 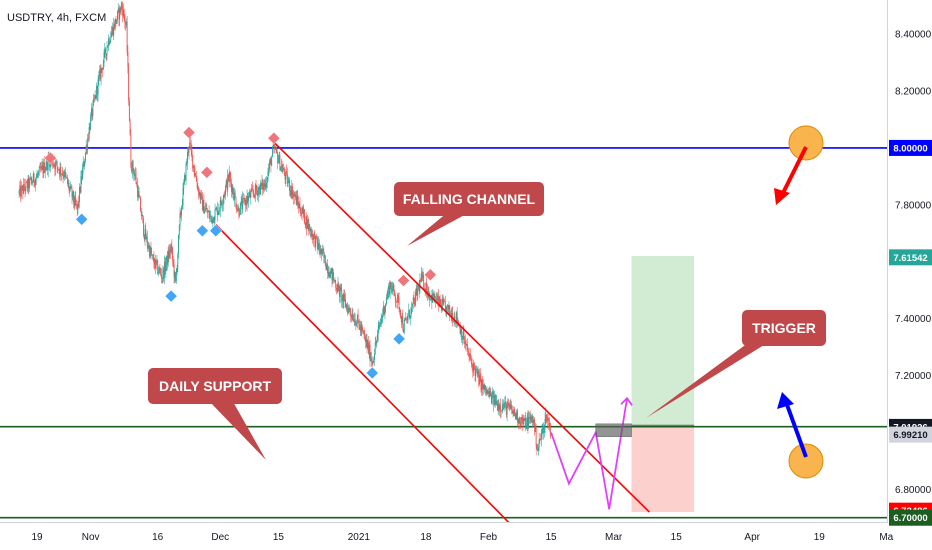 I want to click on price-tick-4: 7.20000, so click(x=913, y=376).